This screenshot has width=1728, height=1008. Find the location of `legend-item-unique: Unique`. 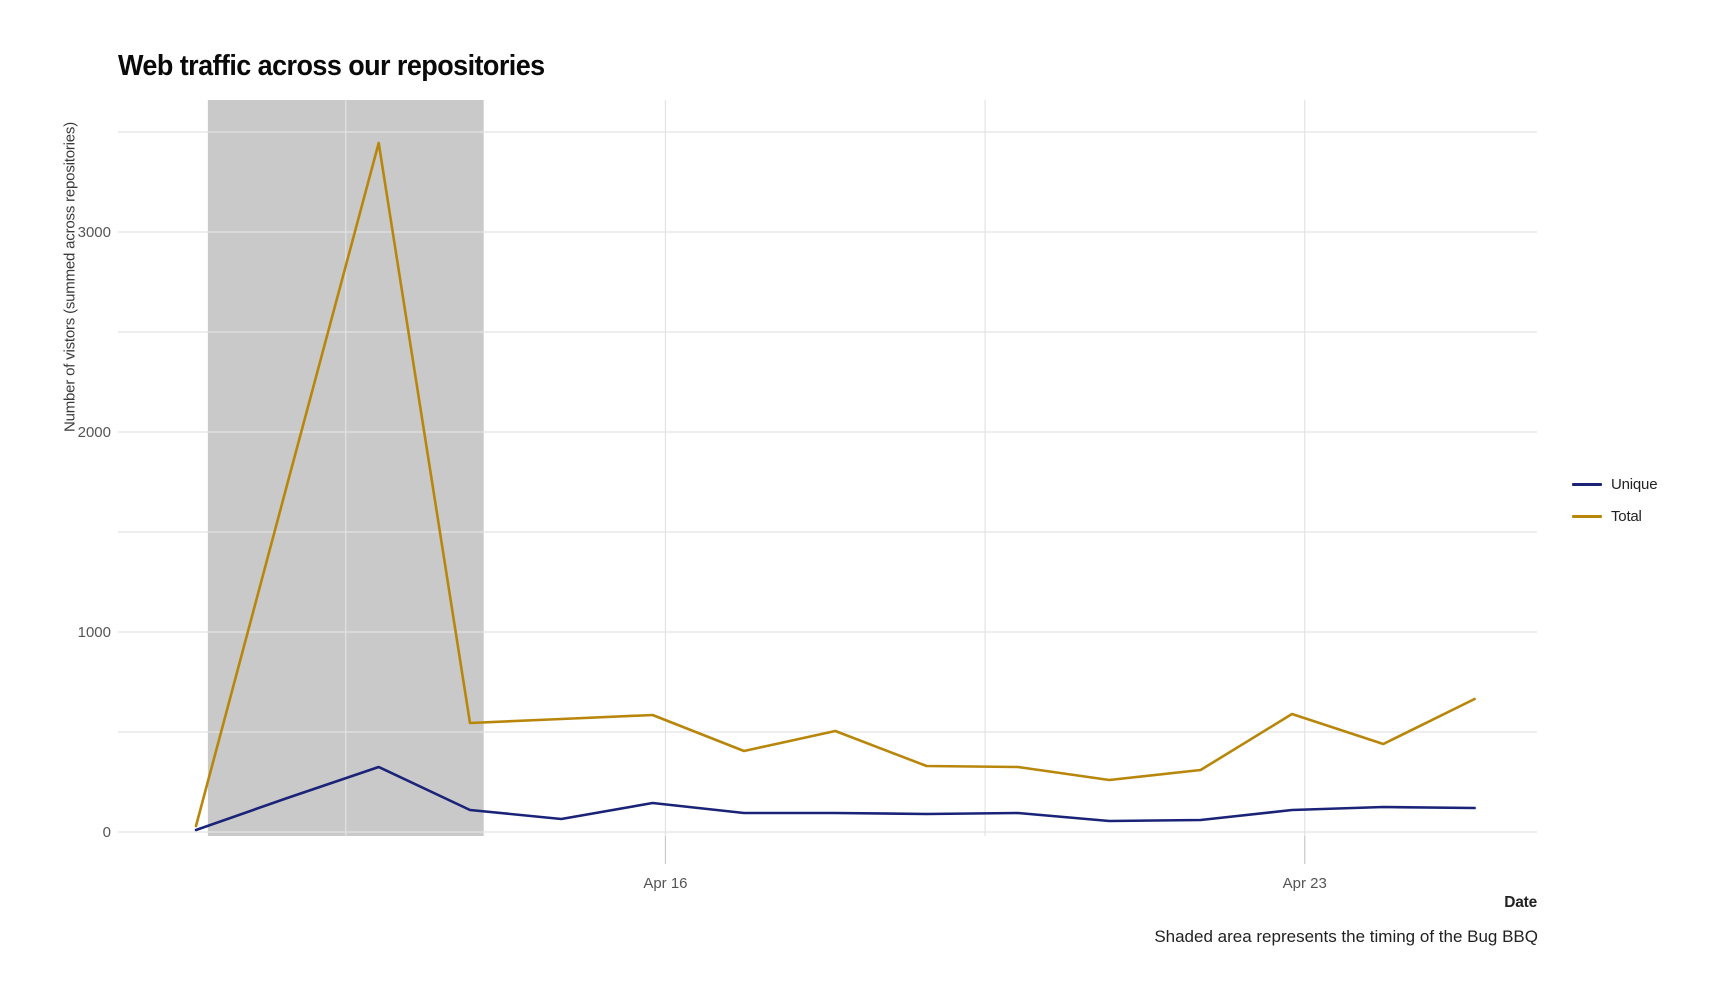

legend-item-unique: Unique is located at coordinates (1615, 484).